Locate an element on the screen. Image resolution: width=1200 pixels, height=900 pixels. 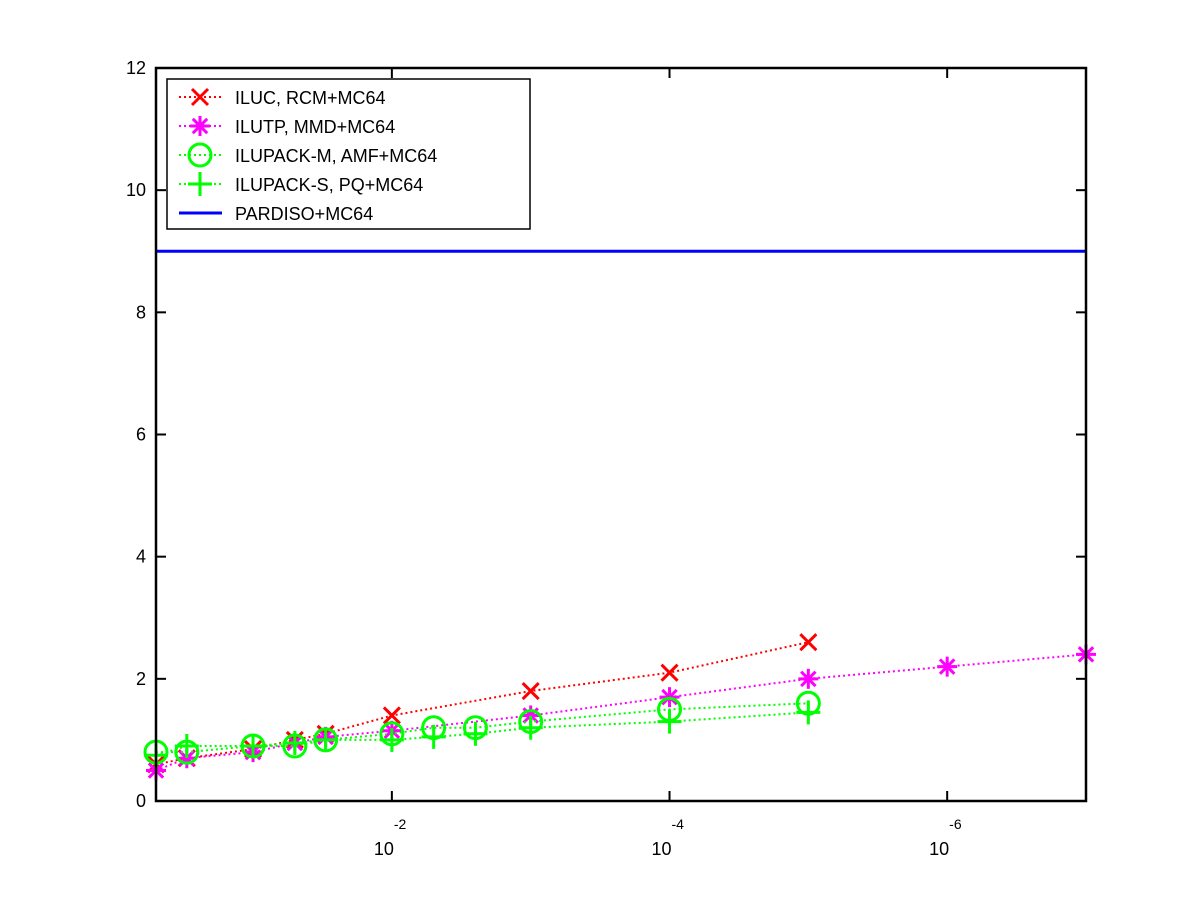
legend-entry-2: ILUTP, MMD+MC64 is located at coordinates (287, 126).